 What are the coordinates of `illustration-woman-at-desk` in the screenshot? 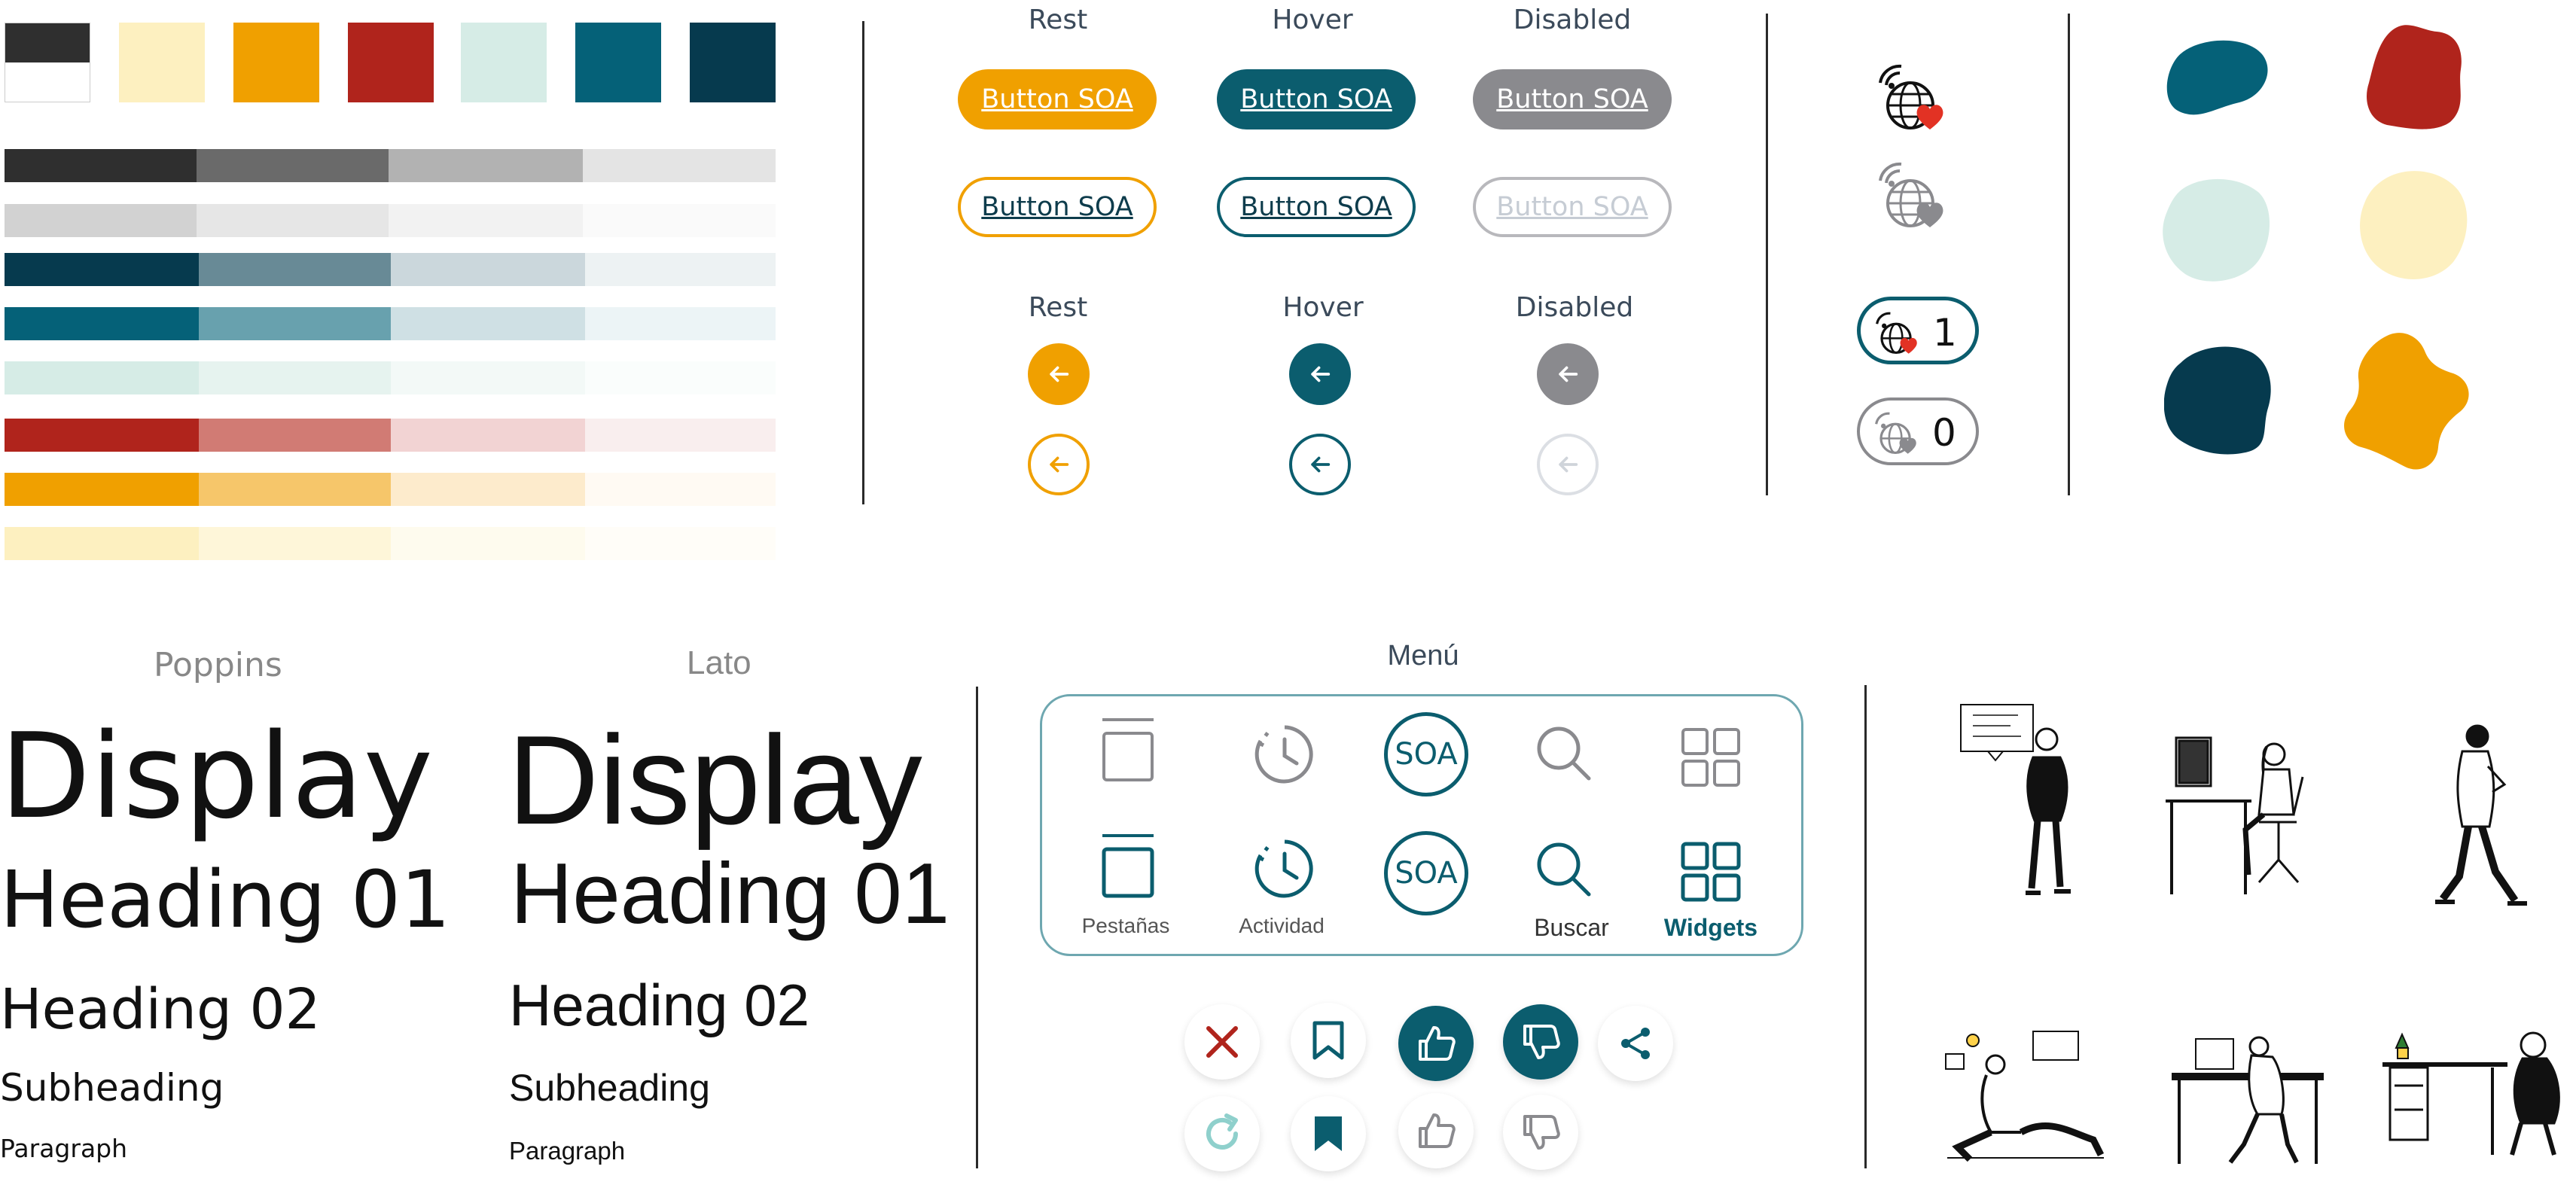 It's located at (2235, 815).